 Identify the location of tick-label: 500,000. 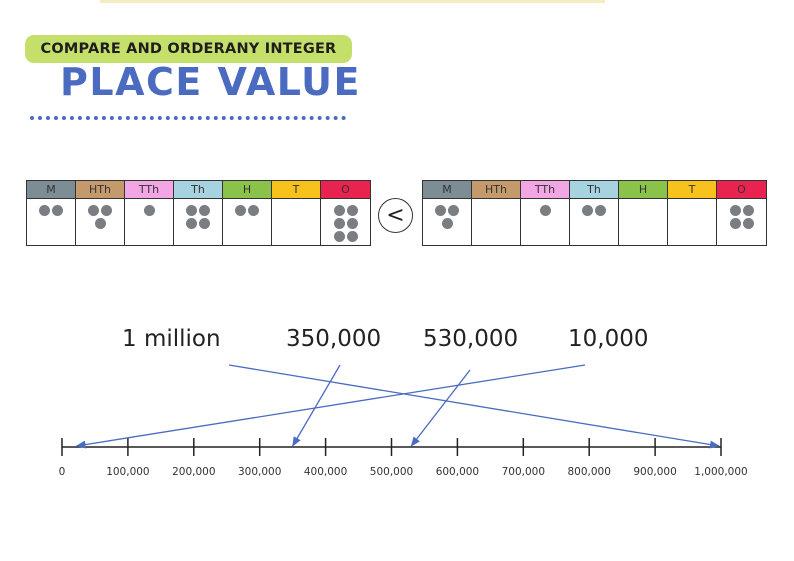
(391, 472).